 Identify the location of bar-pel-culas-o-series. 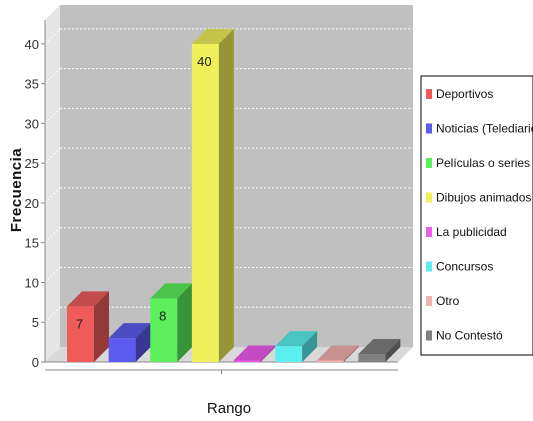
(171, 322).